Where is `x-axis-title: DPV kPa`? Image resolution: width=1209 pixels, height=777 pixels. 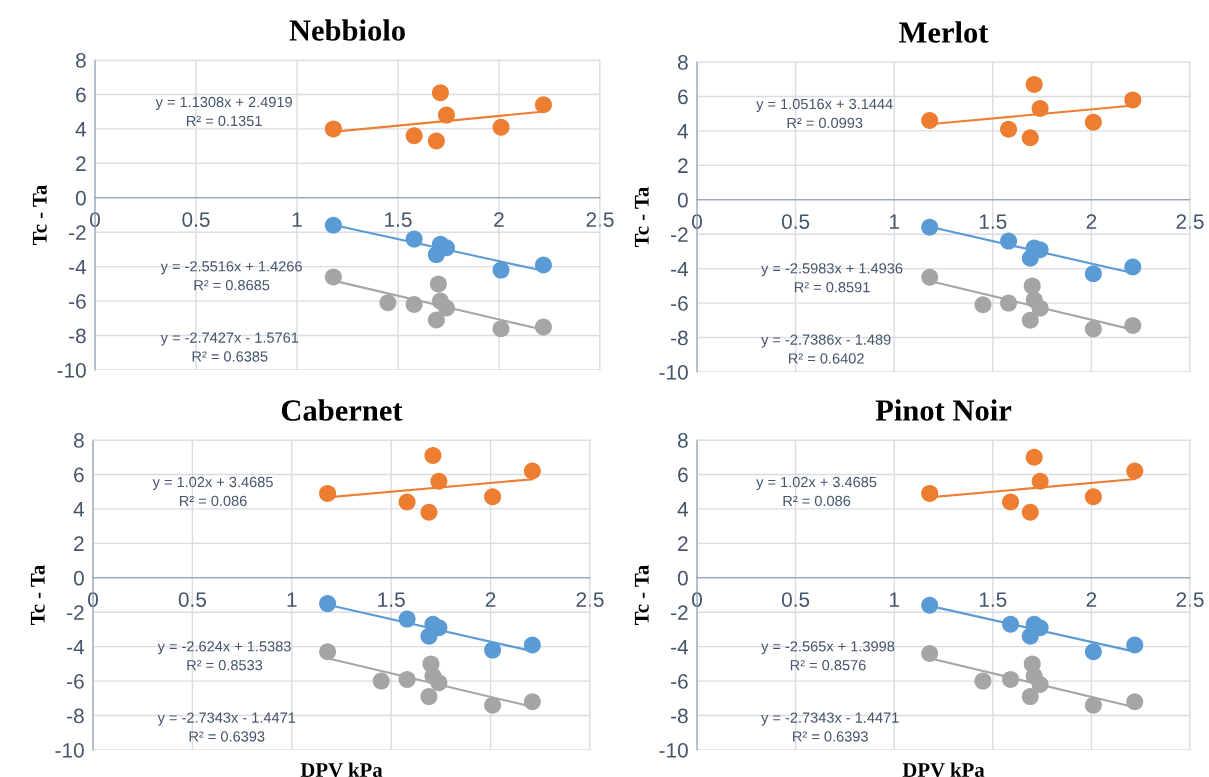
x-axis-title: DPV kPa is located at coordinates (943, 769).